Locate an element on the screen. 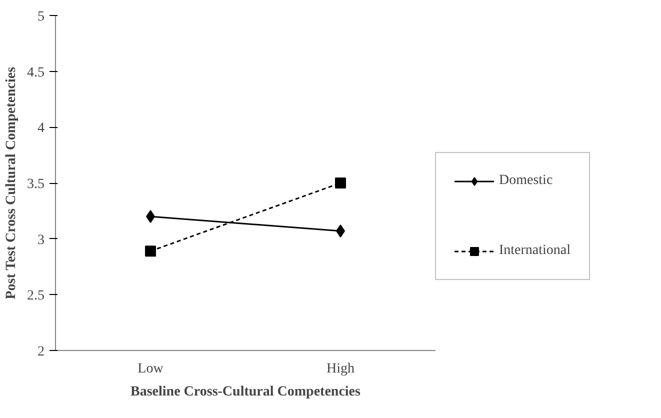 Image resolution: width=661 pixels, height=418 pixels. x-tick-label: High is located at coordinates (340, 369).